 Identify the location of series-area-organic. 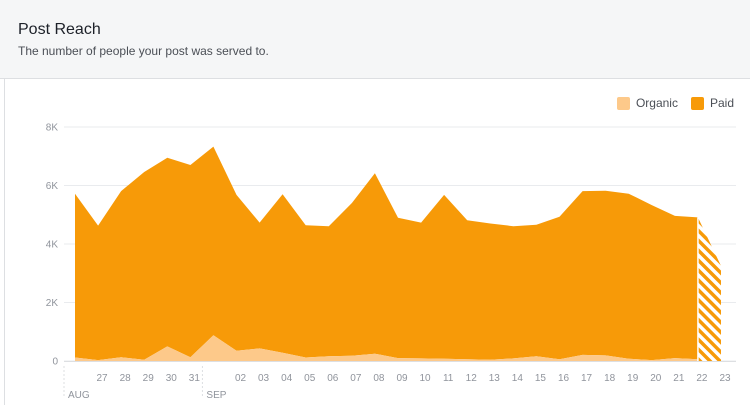
(386, 348).